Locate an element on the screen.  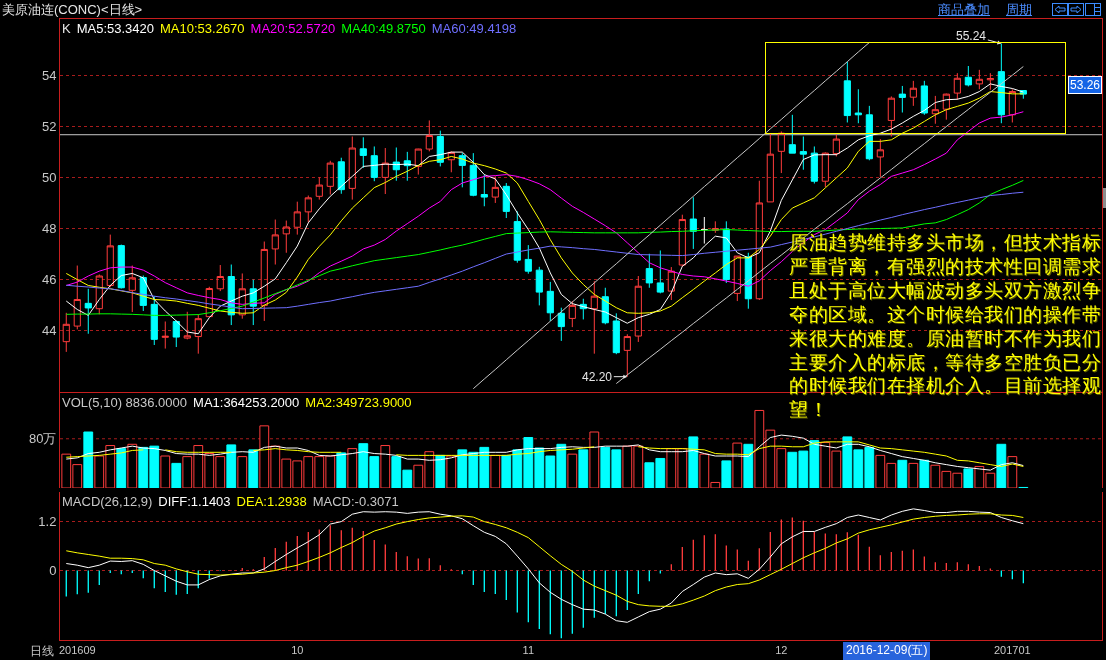
annotation: K is located at coordinates (66, 29).